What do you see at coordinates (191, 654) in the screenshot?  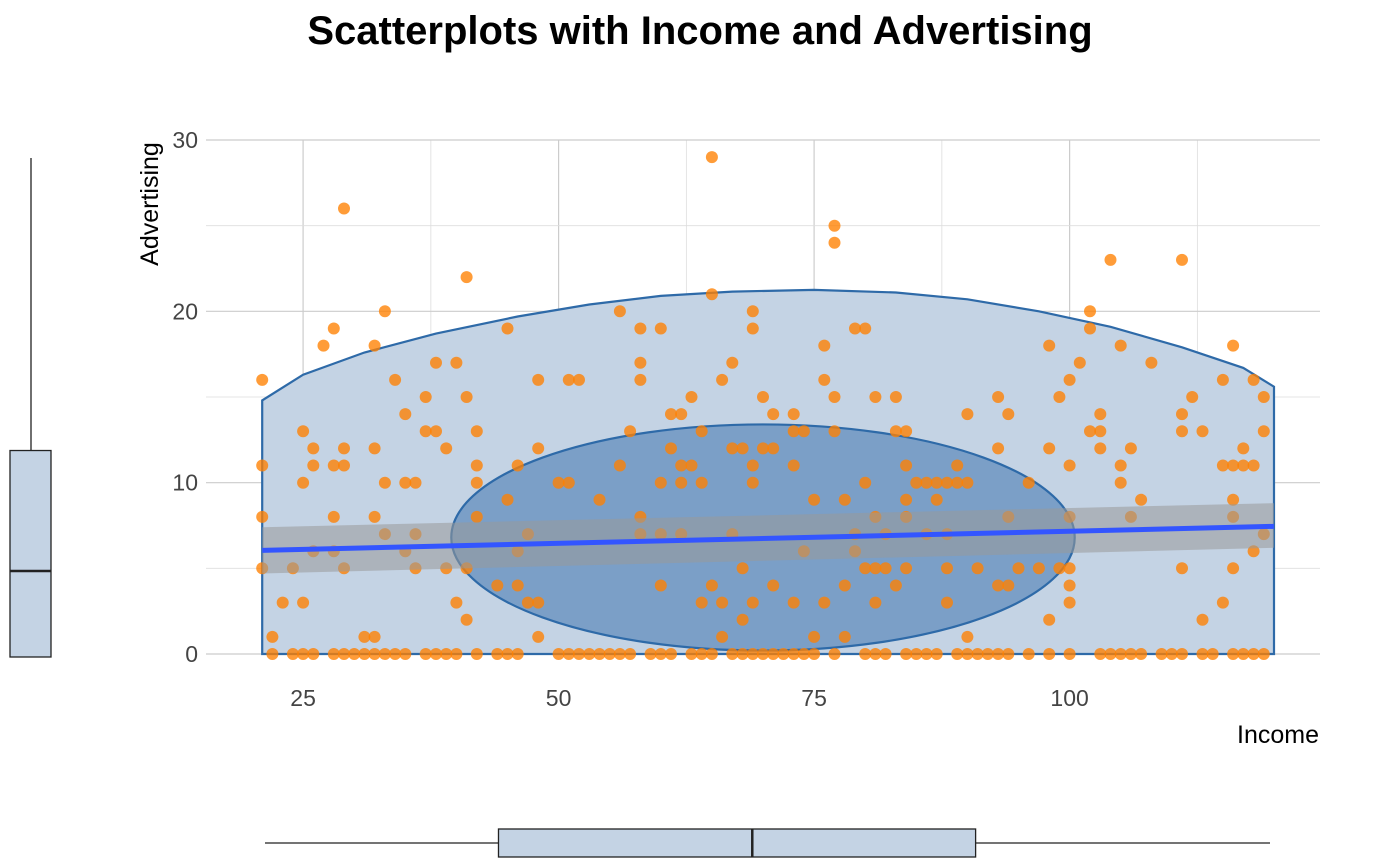 I see `y-tick-label: 0` at bounding box center [191, 654].